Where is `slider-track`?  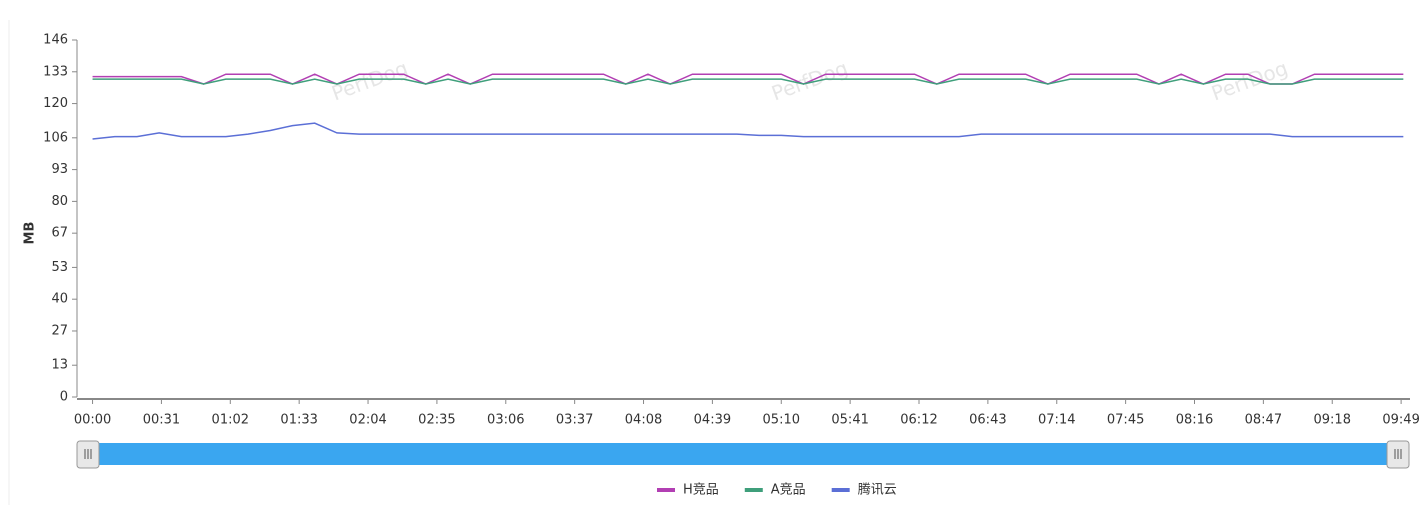
slider-track is located at coordinates (744, 454).